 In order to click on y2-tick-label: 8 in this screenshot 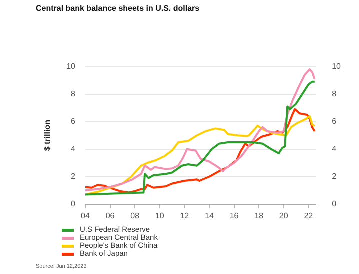, I will do `click(335, 94)`.